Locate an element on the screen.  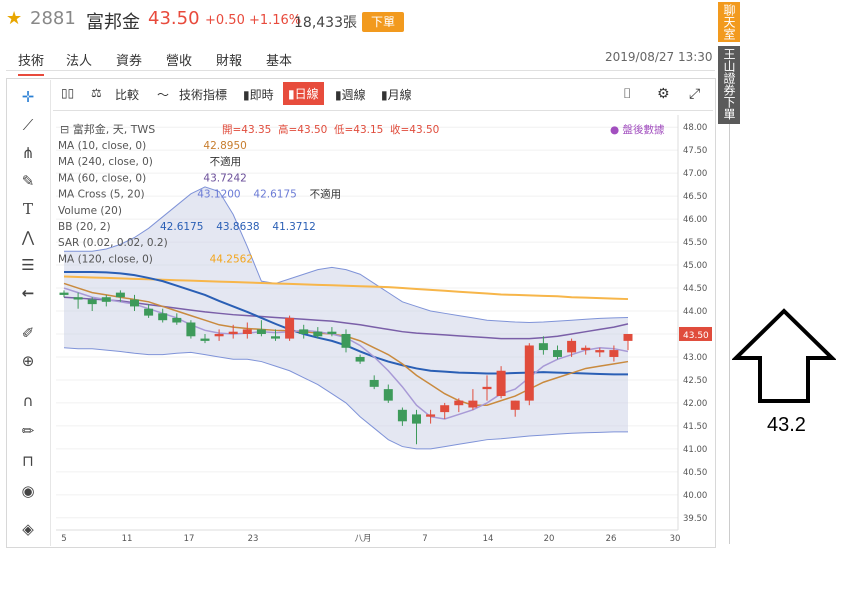
brush-icon: ✎ is located at coordinates (28, 181).